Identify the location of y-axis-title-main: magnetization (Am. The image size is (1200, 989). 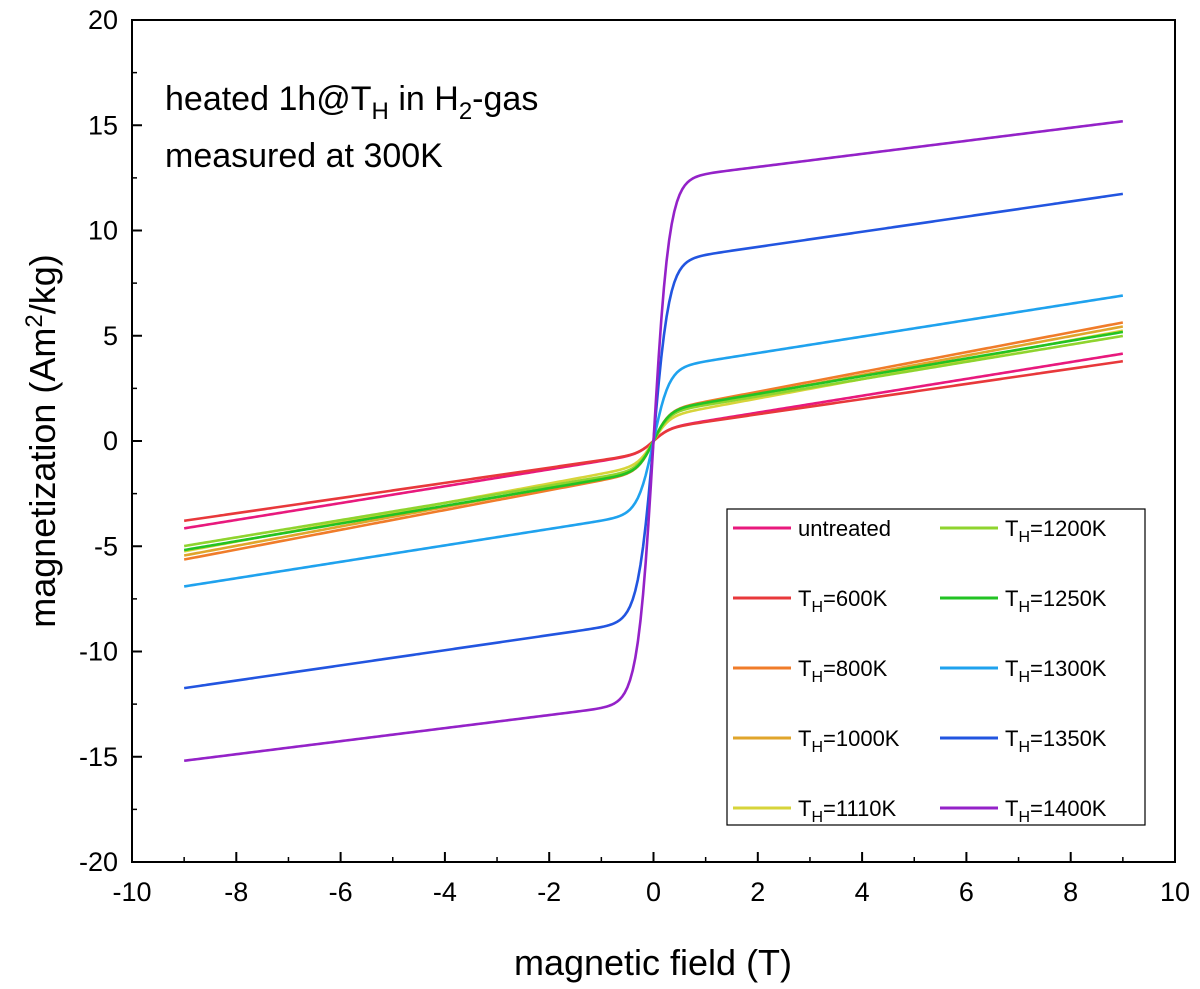
(42, 478).